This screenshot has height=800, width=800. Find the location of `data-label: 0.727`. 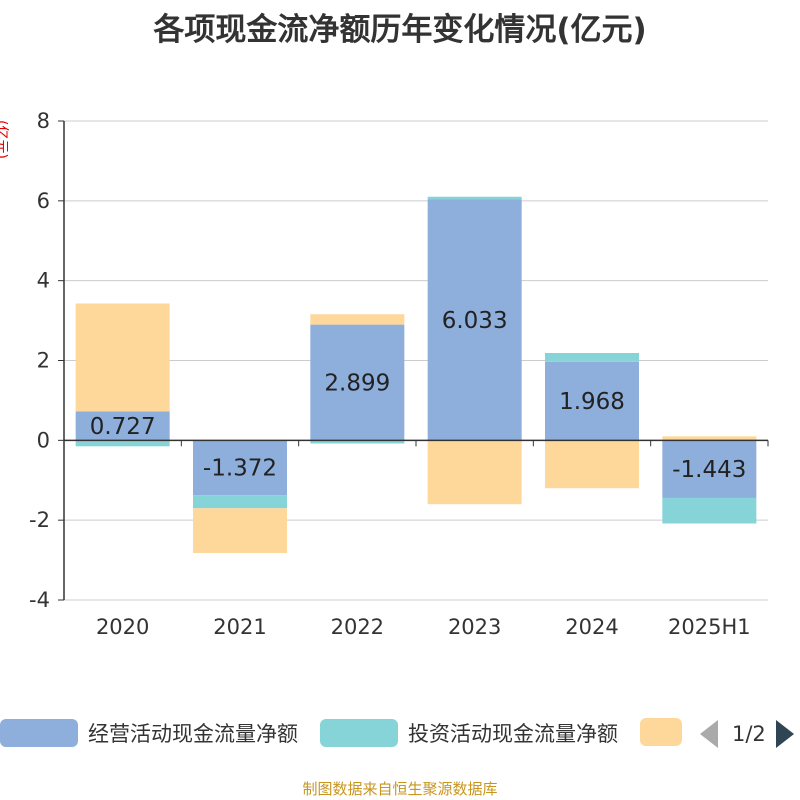

data-label: 0.727 is located at coordinates (123, 427).